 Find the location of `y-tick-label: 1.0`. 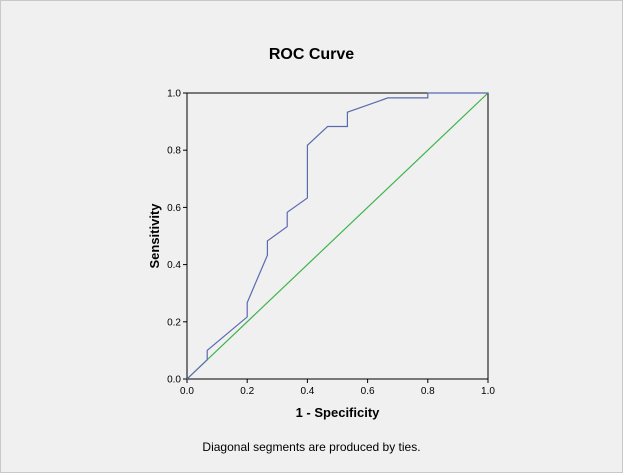

y-tick-label: 1.0 is located at coordinates (174, 94).